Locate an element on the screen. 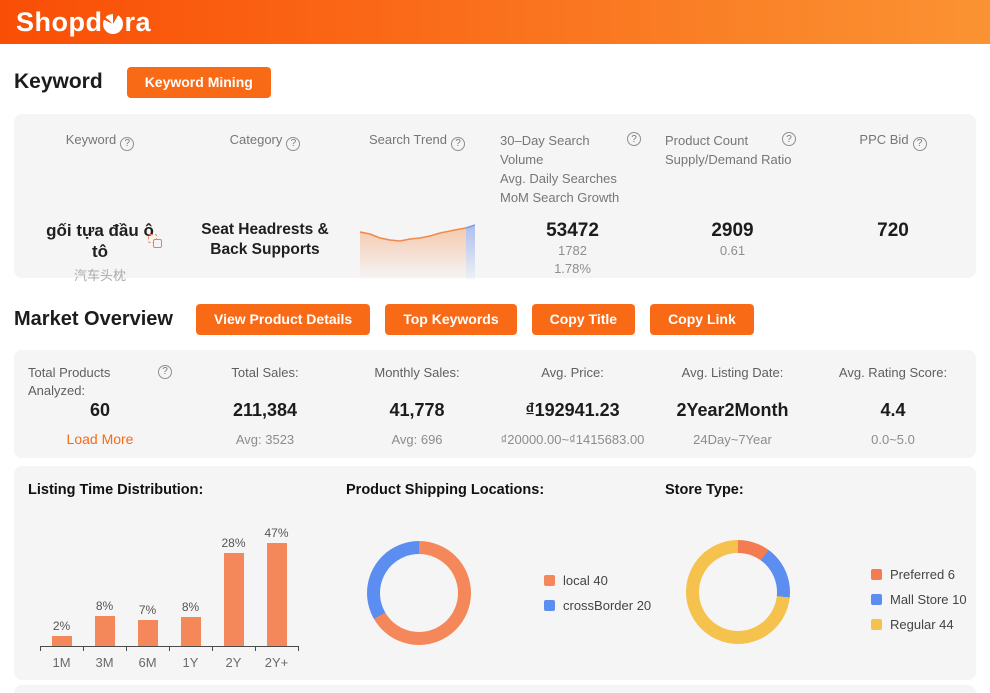 Image resolution: width=990 pixels, height=693 pixels. search-volume-cell: 53472 1782 1.78% is located at coordinates (572, 249).